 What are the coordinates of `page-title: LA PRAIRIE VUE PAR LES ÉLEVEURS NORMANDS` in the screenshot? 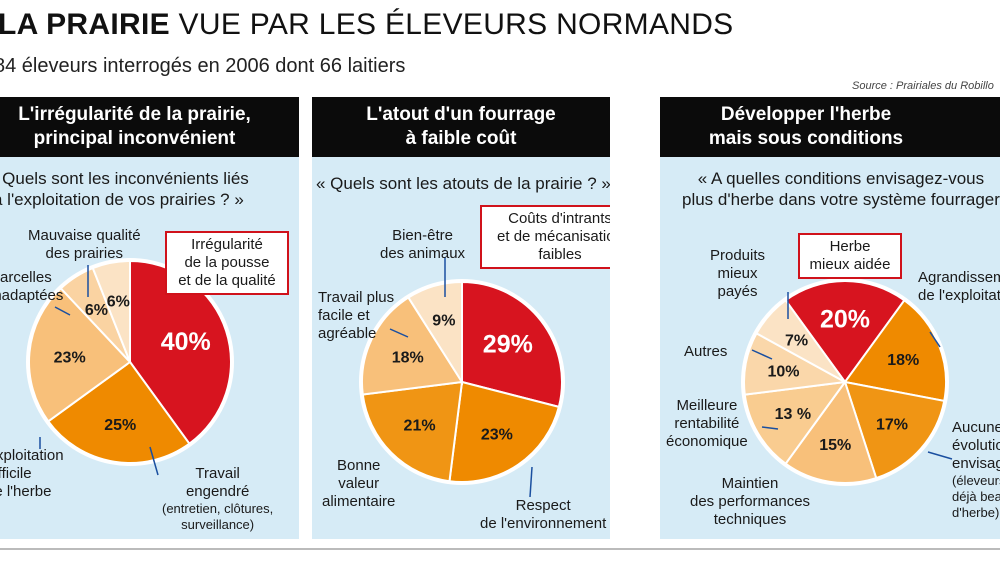 It's located at (367, 24).